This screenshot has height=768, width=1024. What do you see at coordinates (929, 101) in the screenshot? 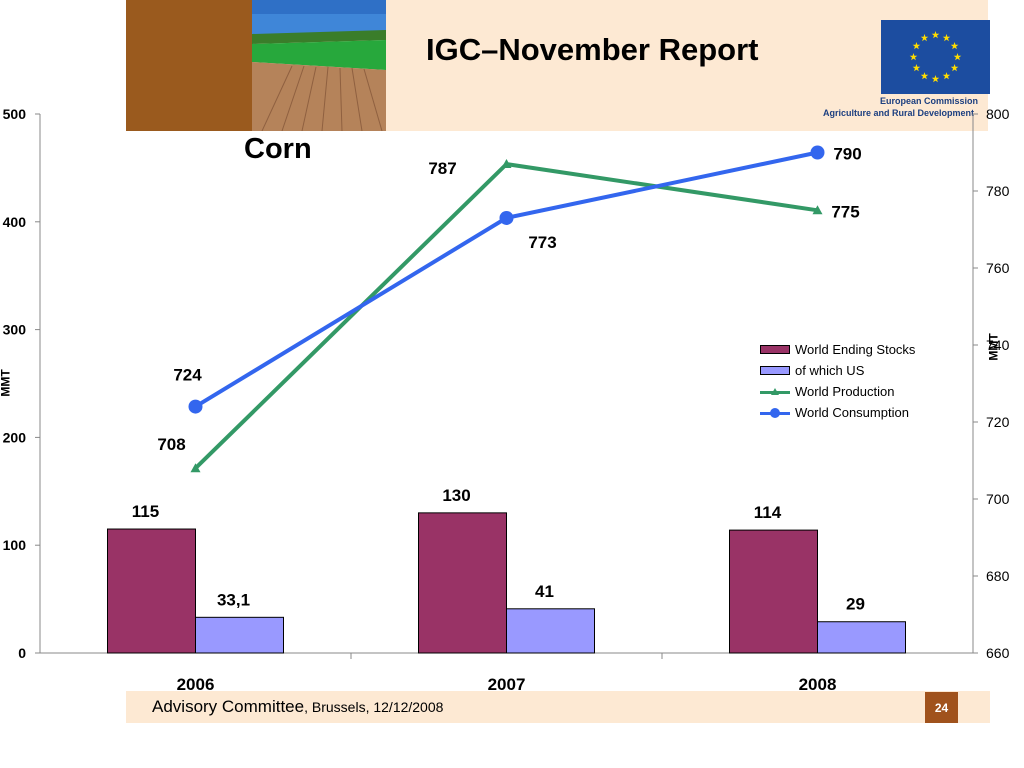
I see `eu-logo-text-commission: European Commission` at bounding box center [929, 101].